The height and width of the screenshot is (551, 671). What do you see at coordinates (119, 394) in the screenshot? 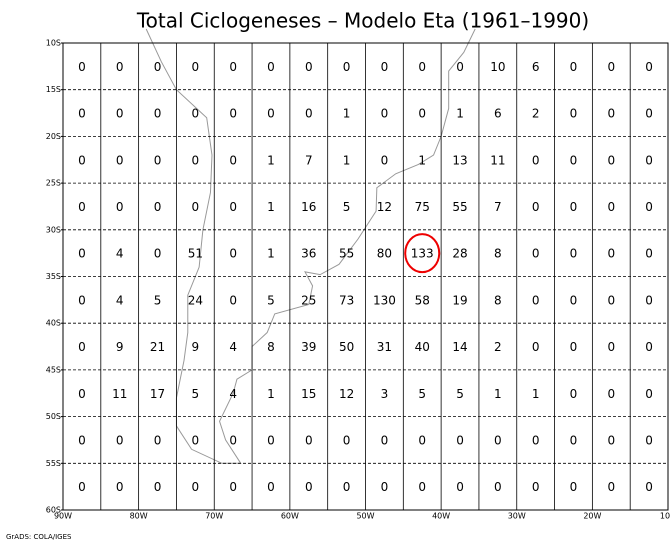
I see `cell-value: 11` at bounding box center [119, 394].